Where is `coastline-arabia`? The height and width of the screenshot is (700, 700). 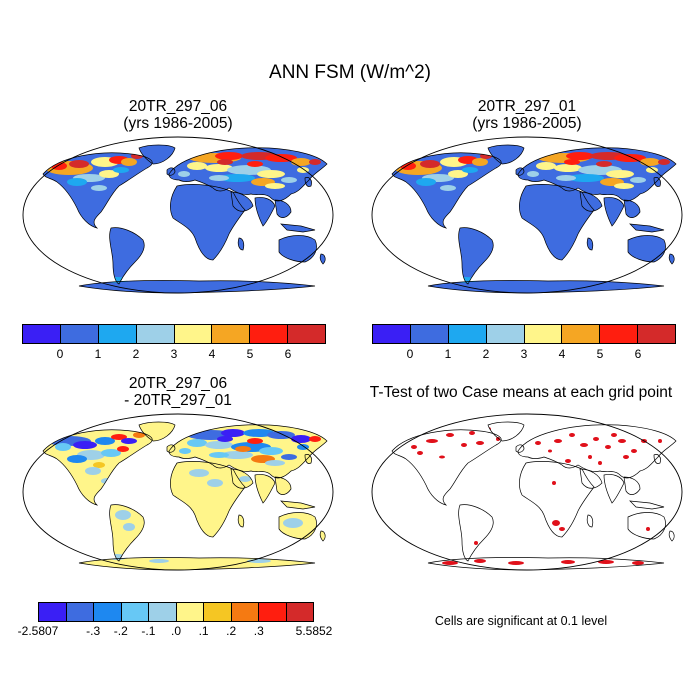
coastline-arabia is located at coordinates (591, 478).